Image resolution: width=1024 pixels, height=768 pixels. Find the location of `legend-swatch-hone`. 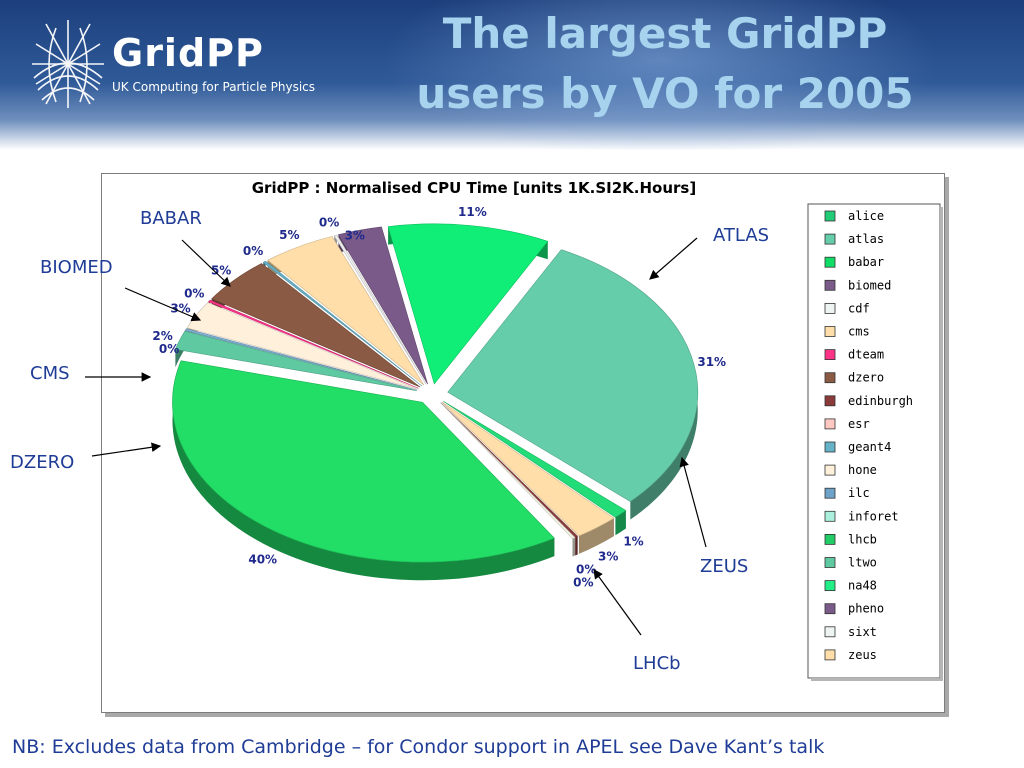

legend-swatch-hone is located at coordinates (830, 470).